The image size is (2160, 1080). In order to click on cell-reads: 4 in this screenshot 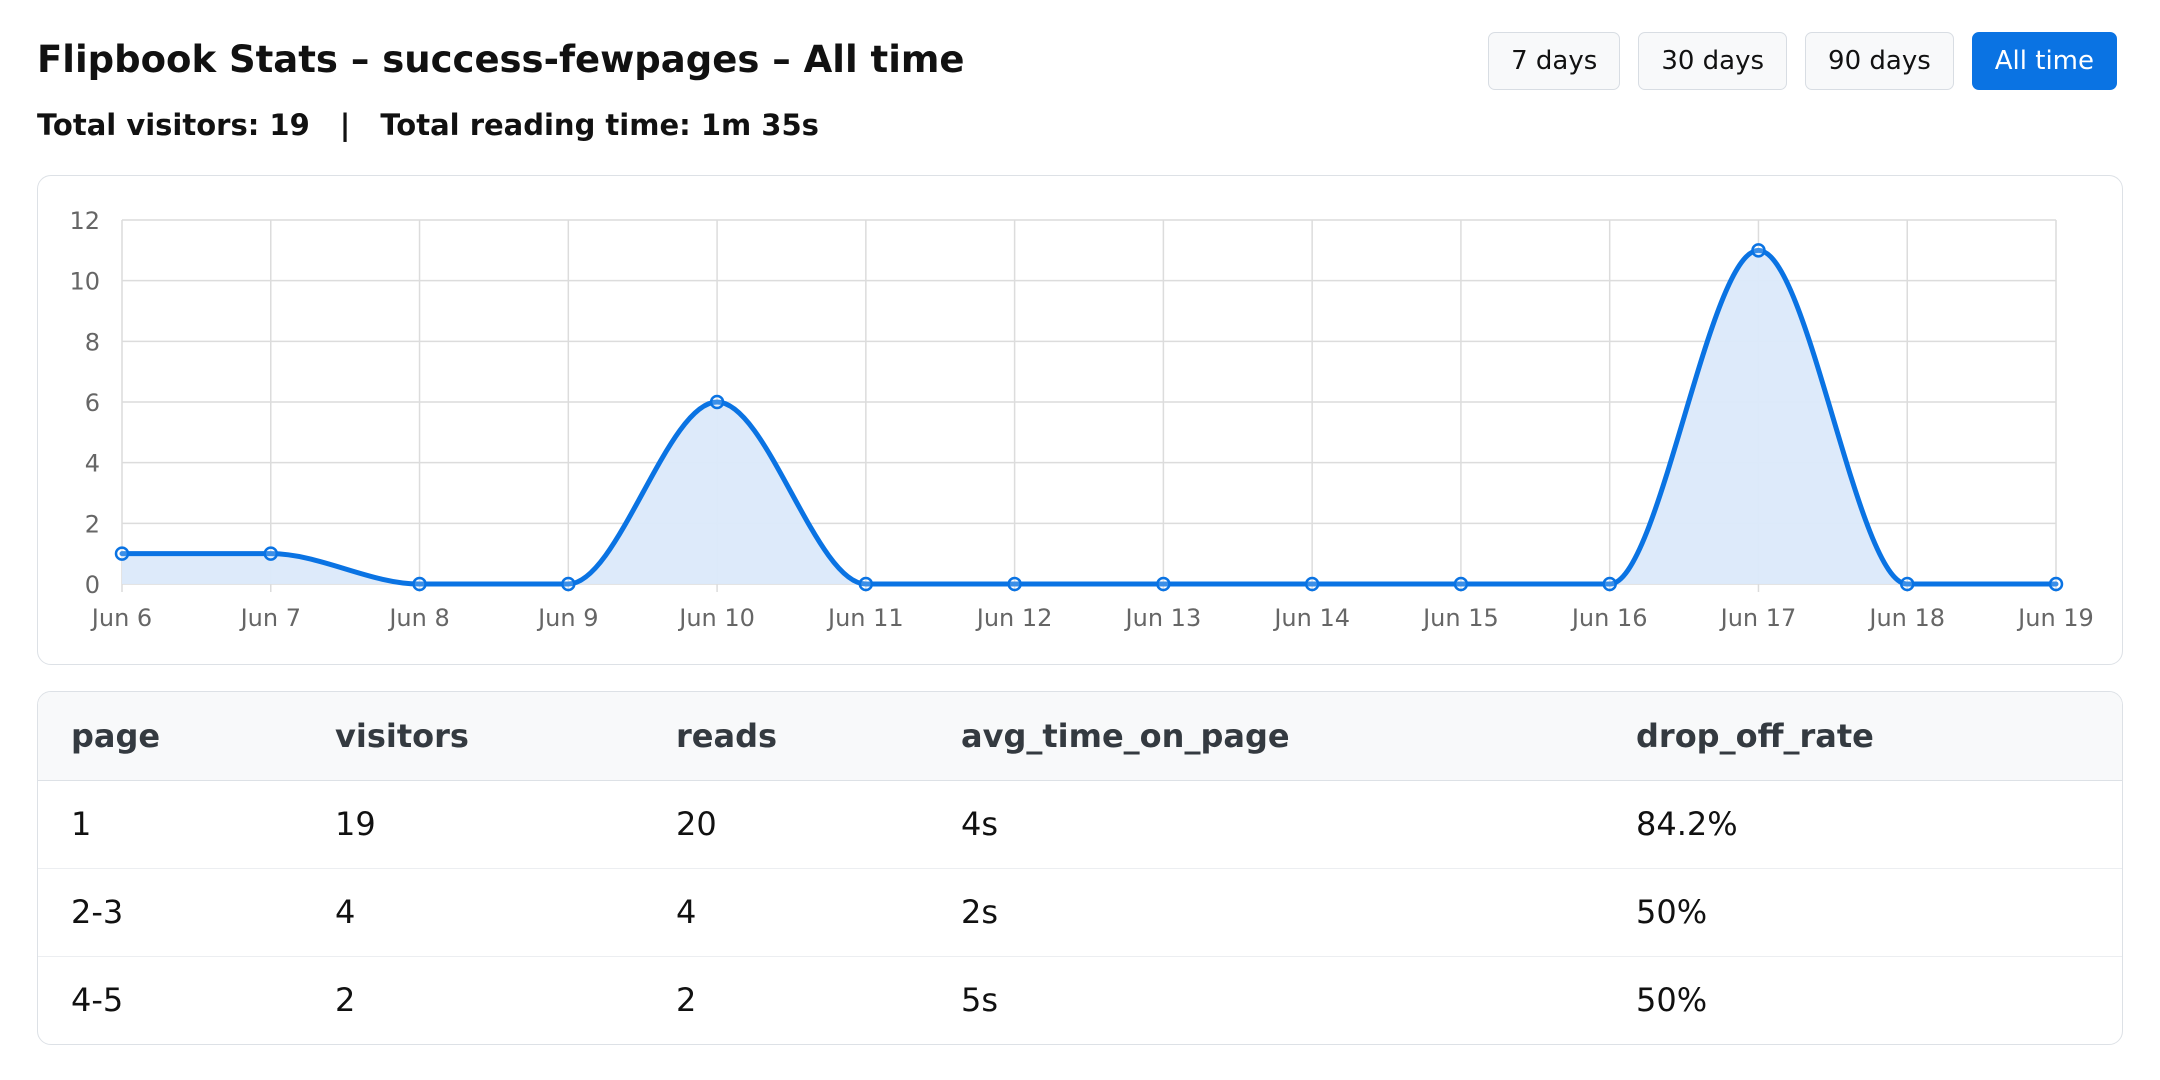, I will do `click(785, 912)`.